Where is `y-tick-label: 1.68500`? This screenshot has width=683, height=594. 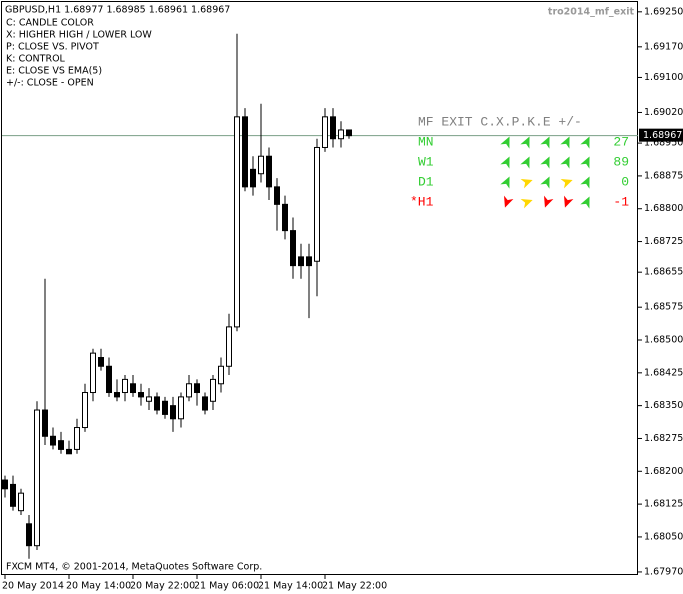 y-tick-label: 1.68500 is located at coordinates (663, 340).